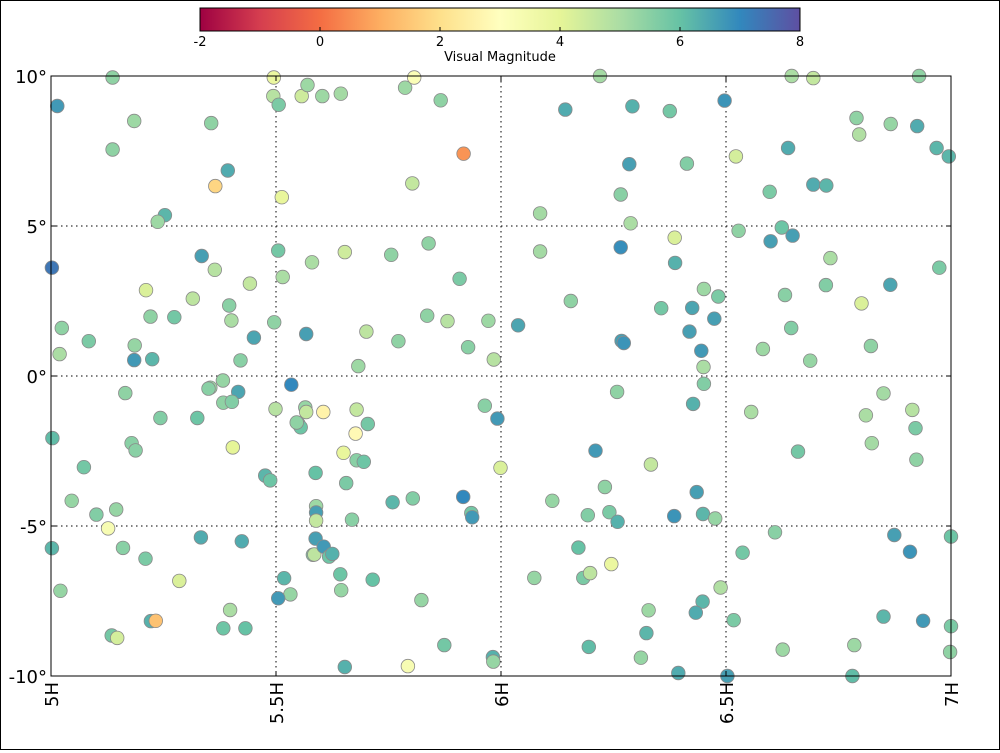 The width and height of the screenshot is (1000, 753). Describe the element at coordinates (31, 77) in the screenshot. I see `y-tick-label: 10°` at that location.